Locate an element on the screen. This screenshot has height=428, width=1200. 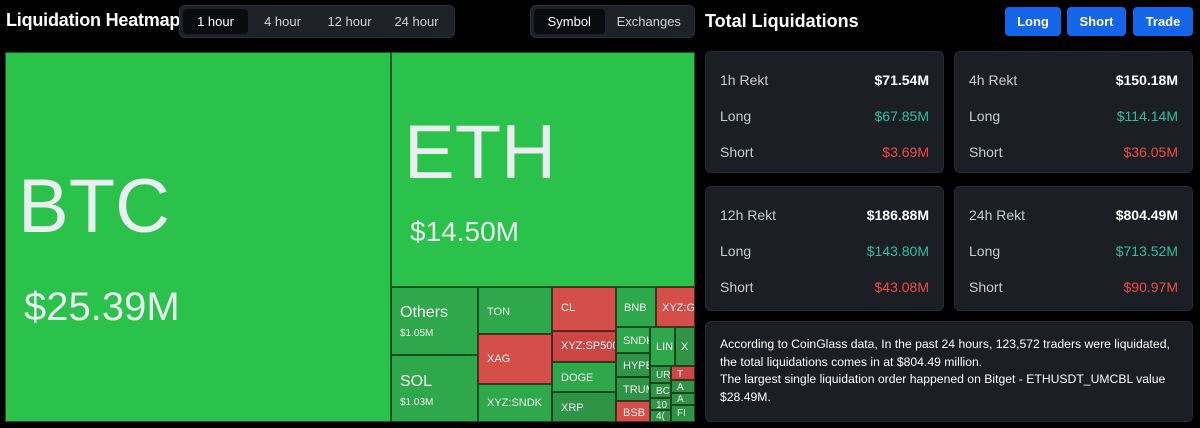
tile-symbol: BSB is located at coordinates (634, 413).